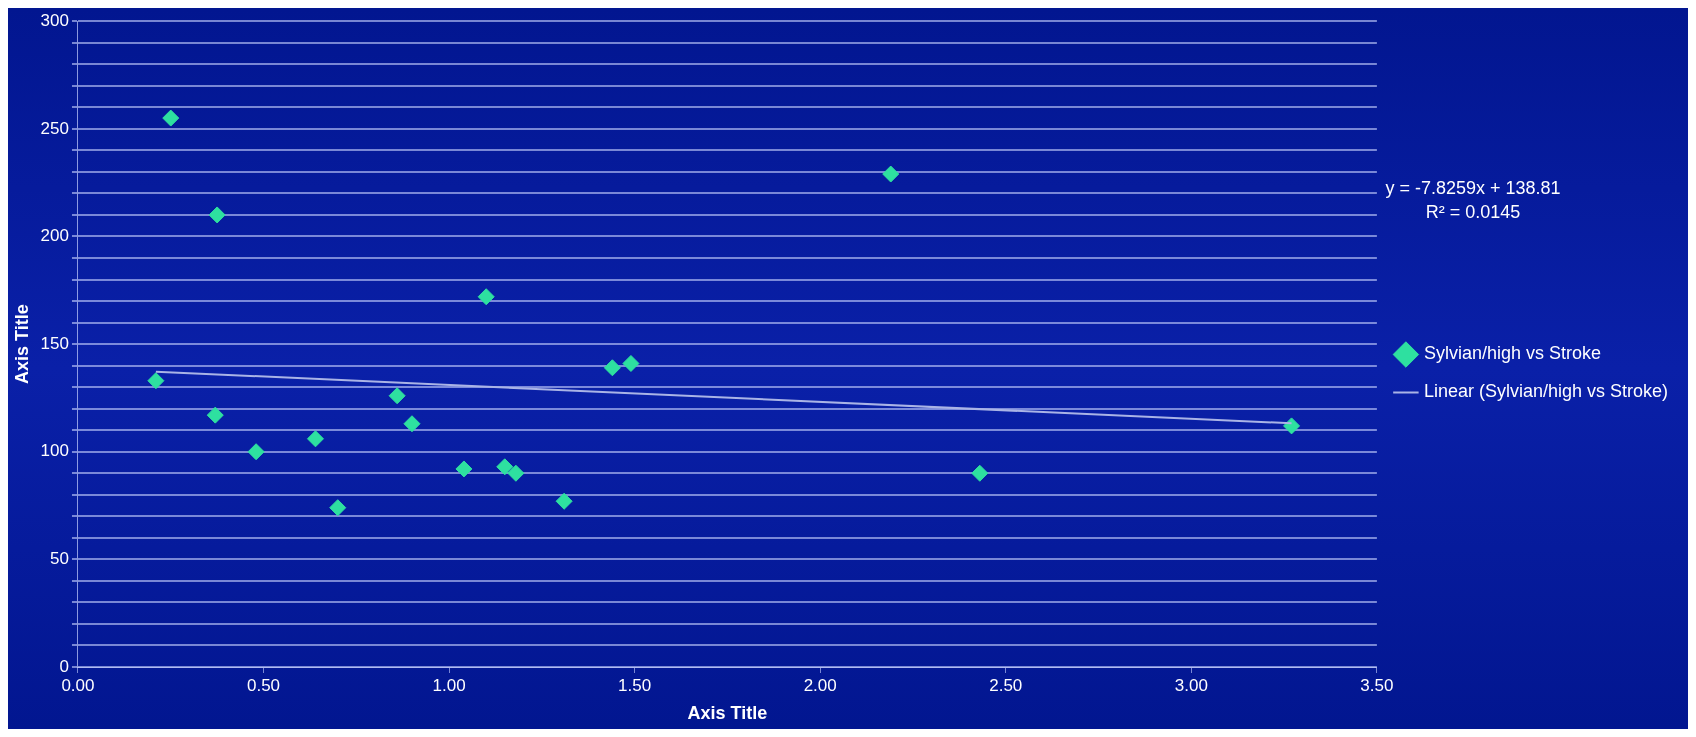 The height and width of the screenshot is (737, 1696). I want to click on y-tick-label: 250, so click(54, 128).